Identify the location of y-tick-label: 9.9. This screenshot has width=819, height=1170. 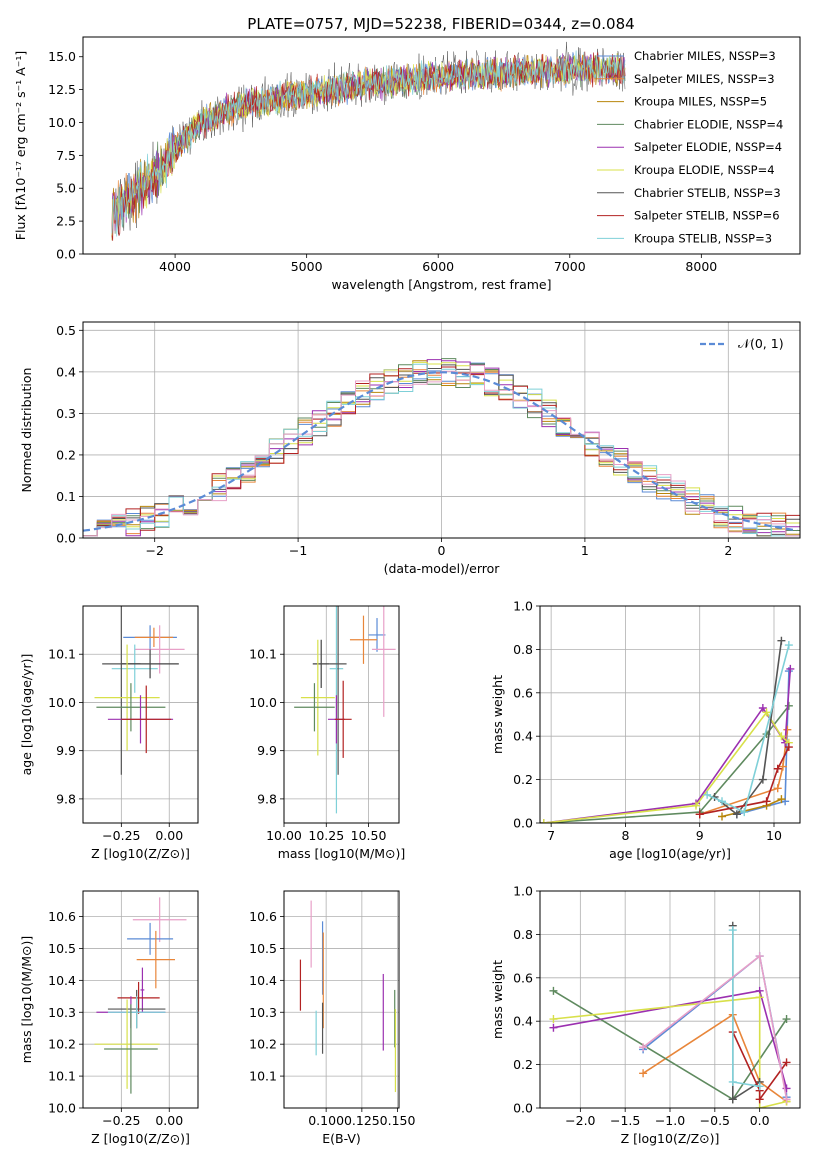
(267, 750).